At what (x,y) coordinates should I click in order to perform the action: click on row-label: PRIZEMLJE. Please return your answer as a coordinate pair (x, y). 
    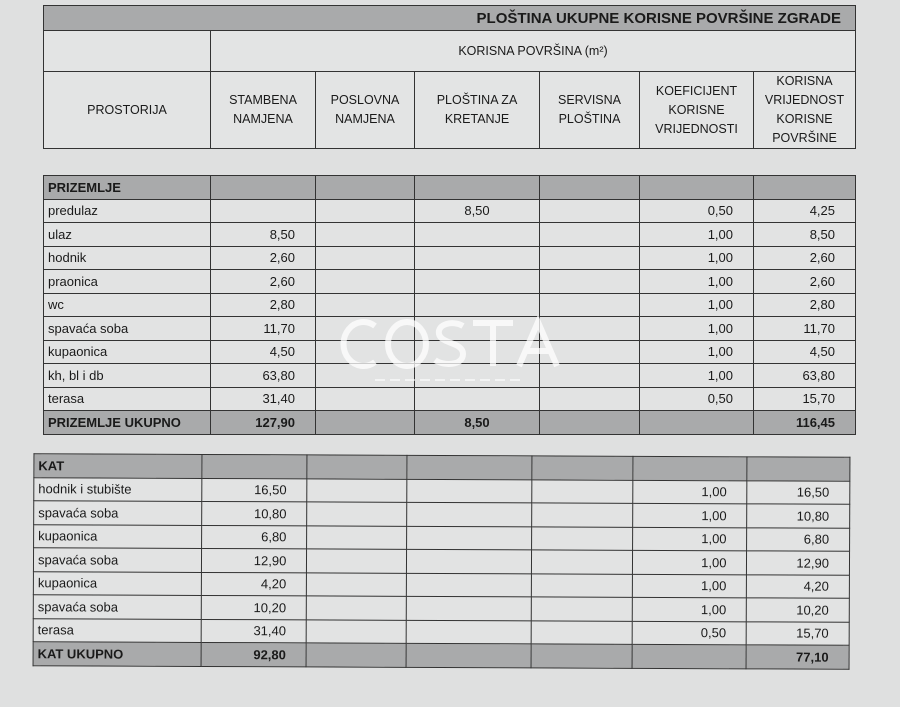
    Looking at the image, I should click on (127, 187).